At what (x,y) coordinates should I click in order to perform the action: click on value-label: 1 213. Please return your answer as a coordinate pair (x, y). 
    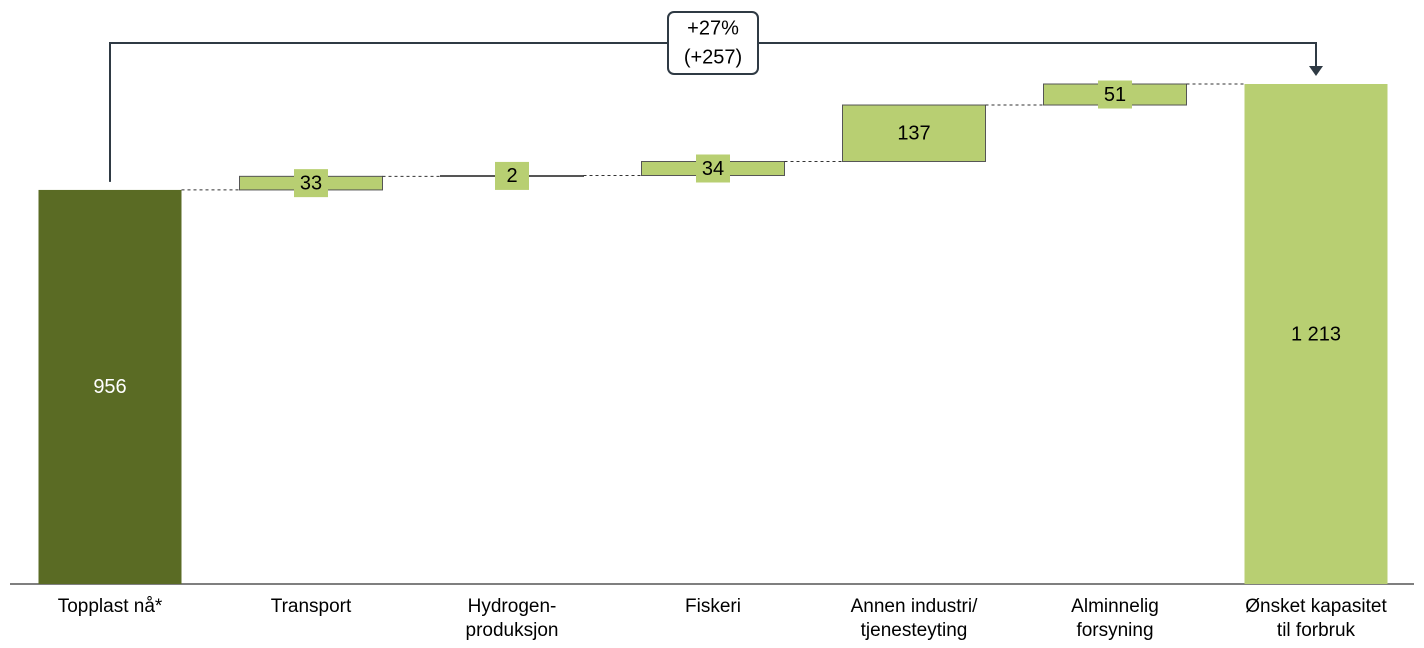
    Looking at the image, I should click on (1316, 334).